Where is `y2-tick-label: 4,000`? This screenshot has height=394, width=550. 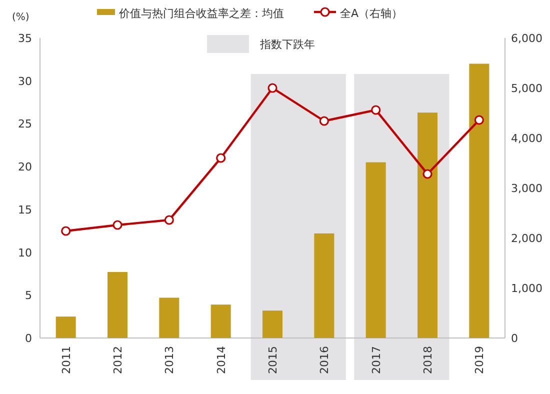 y2-tick-label: 4,000 is located at coordinates (526, 138).